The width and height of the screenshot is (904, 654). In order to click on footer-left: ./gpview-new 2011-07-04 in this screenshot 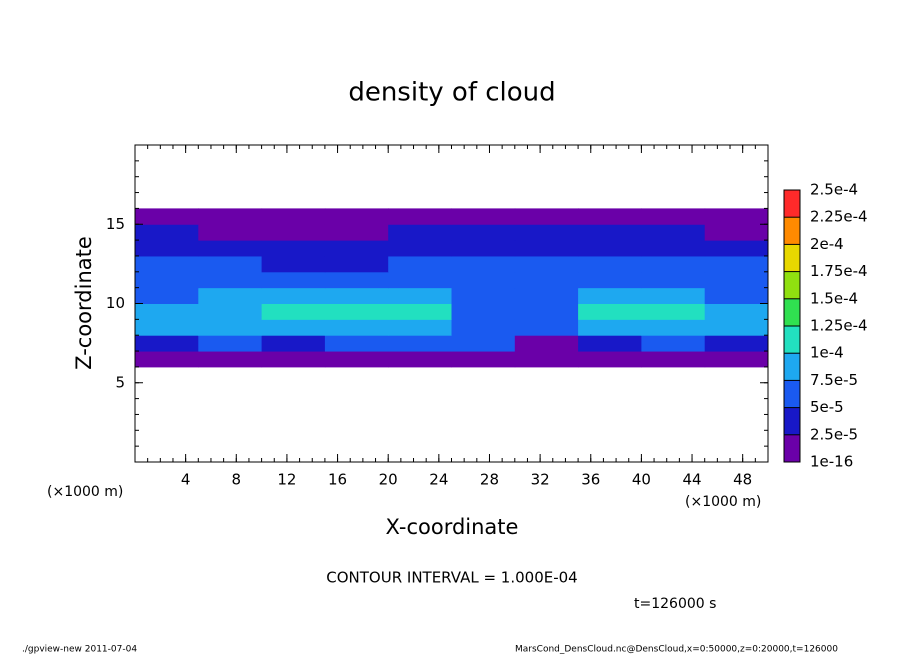, I will do `click(79, 649)`.